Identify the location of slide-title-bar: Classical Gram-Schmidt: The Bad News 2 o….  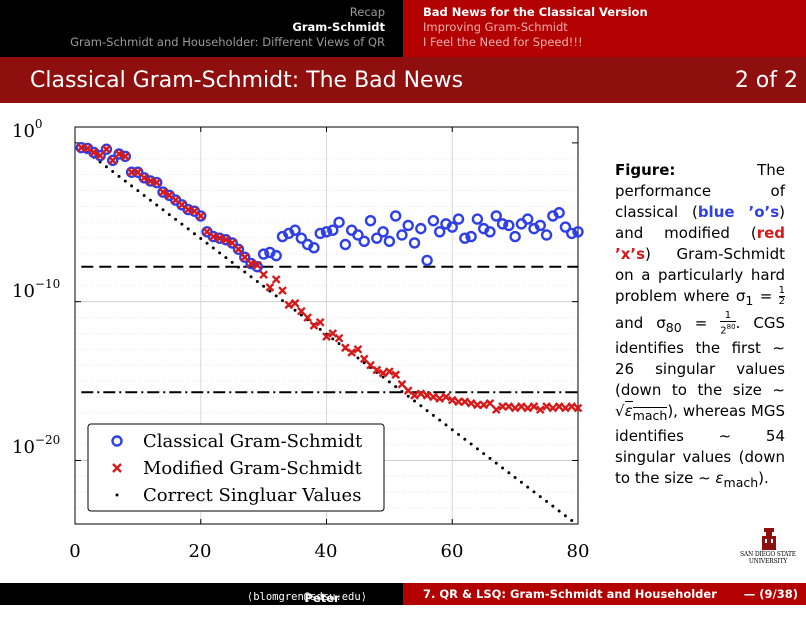
(403, 80).